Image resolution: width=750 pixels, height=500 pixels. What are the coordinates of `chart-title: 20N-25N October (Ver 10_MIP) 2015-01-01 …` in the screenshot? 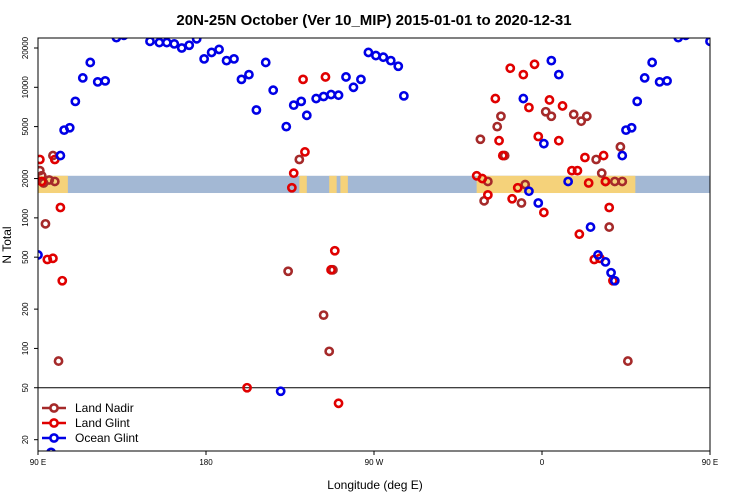 It's located at (373, 20).